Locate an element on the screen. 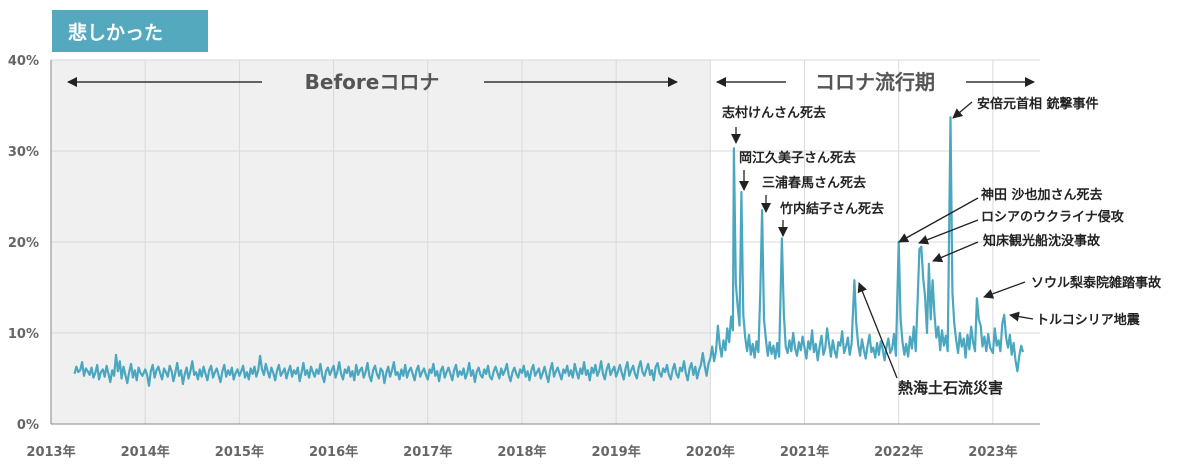  chart-title: 悲しかった is located at coordinates (130, 31).